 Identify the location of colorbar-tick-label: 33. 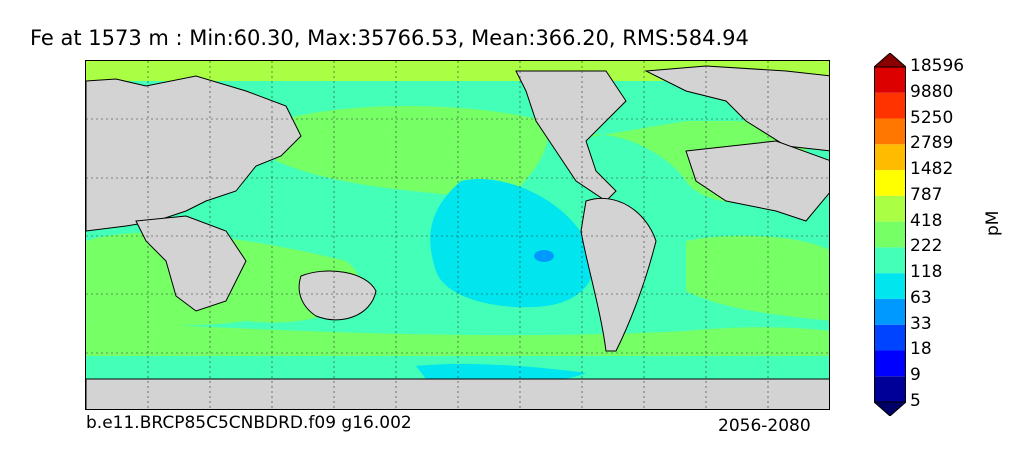
(921, 323).